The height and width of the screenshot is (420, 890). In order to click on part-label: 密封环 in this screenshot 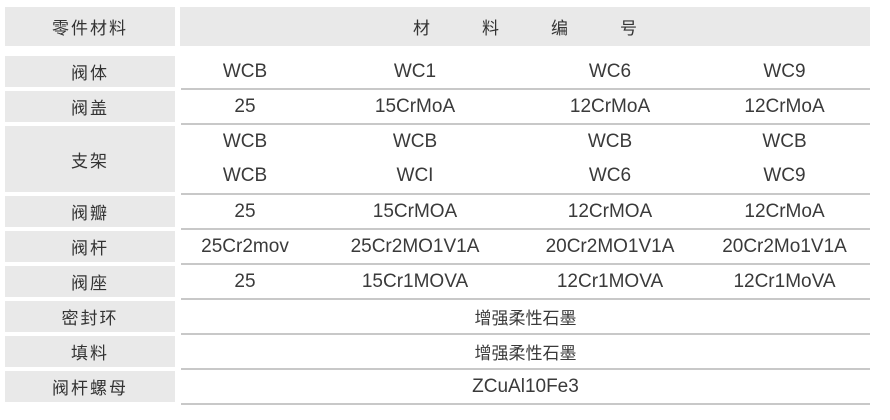, I will do `click(90, 316)`.